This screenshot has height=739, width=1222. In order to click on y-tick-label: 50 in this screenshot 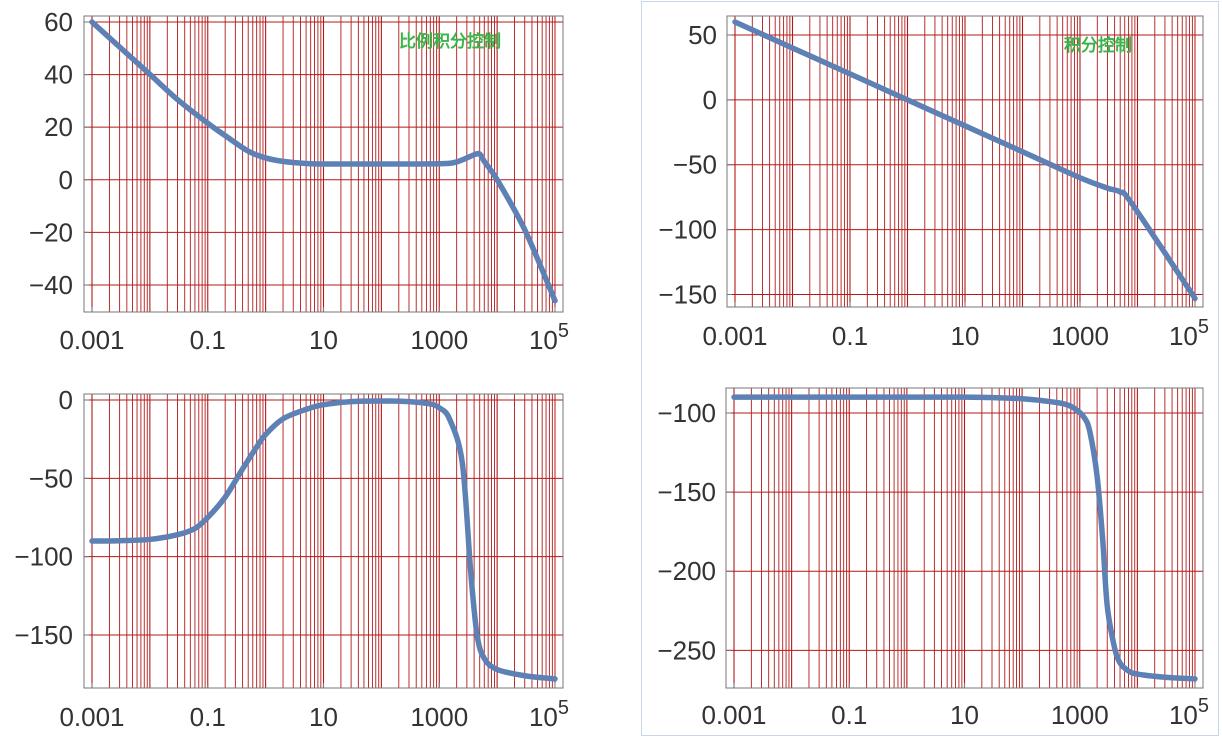, I will do `click(702, 35)`.